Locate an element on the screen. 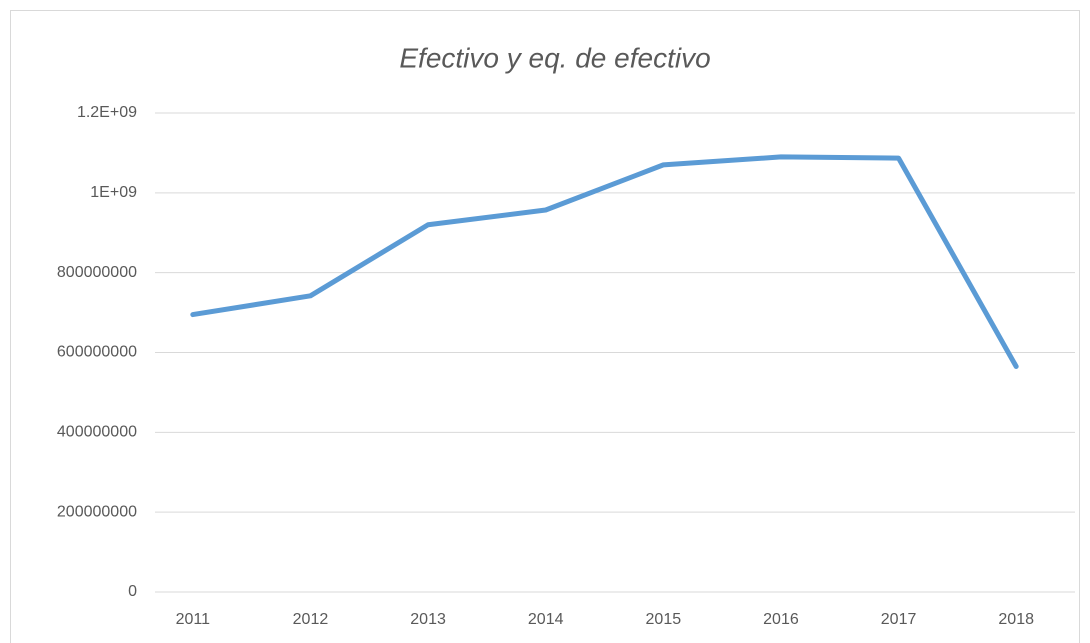  x-tick-label: 2017 is located at coordinates (899, 619).